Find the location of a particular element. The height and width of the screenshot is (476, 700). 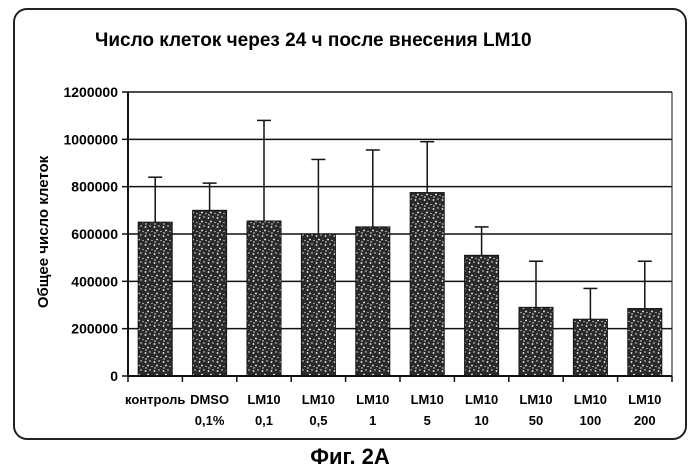

x-tick-label: 0,1% is located at coordinates (210, 420).